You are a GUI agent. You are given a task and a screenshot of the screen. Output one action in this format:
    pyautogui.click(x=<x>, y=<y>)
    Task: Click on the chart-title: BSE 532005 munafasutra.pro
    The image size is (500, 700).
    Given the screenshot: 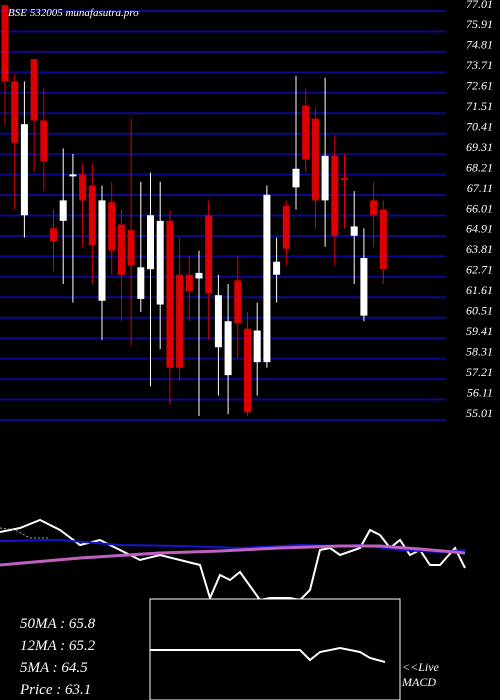 What is the action you would take?
    pyautogui.click(x=73, y=13)
    